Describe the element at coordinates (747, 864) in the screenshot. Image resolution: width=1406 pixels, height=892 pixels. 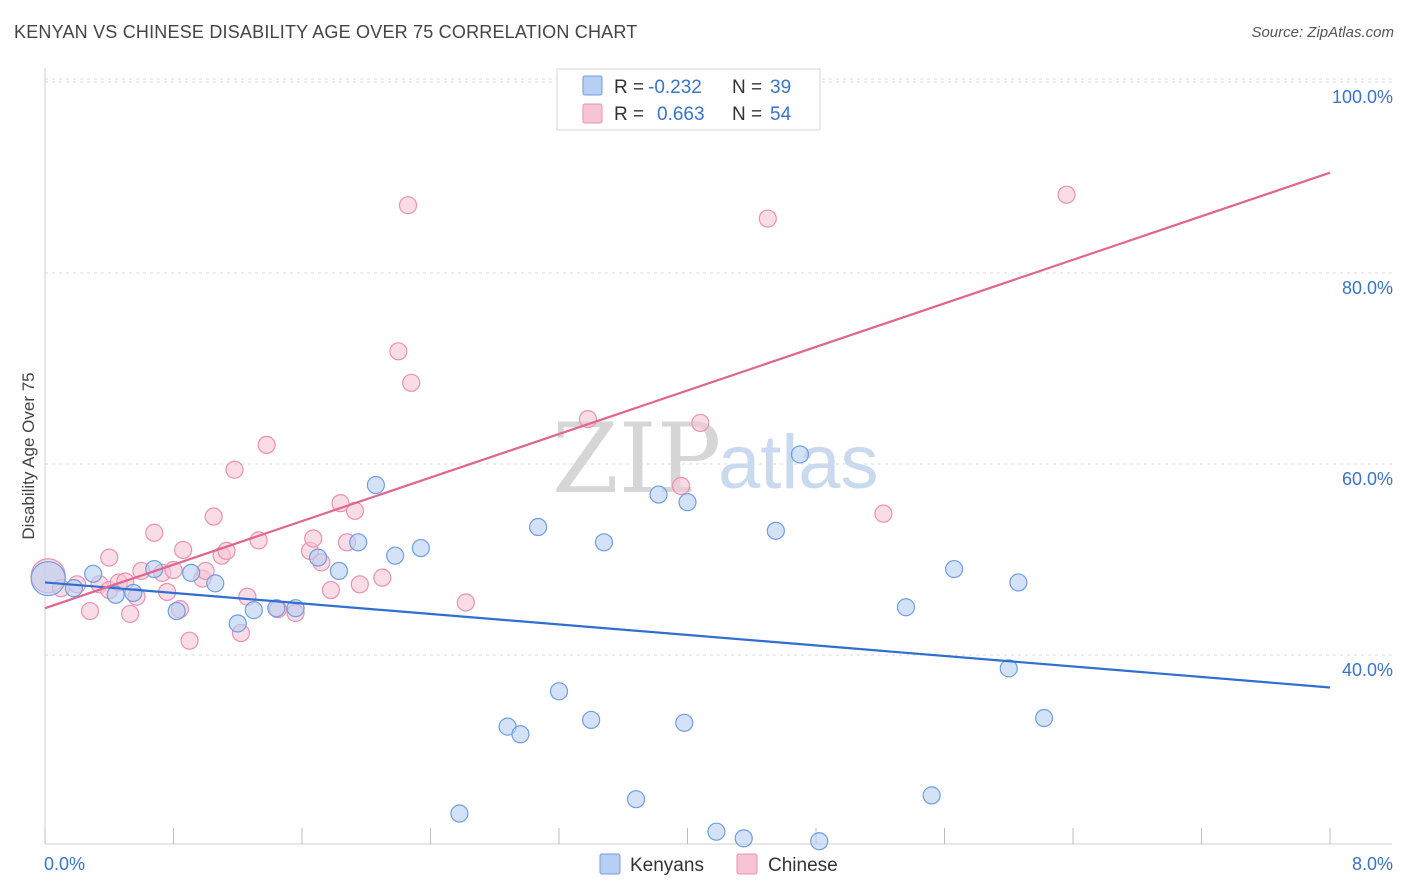
I see `series-legend-swatch-chinese` at that location.